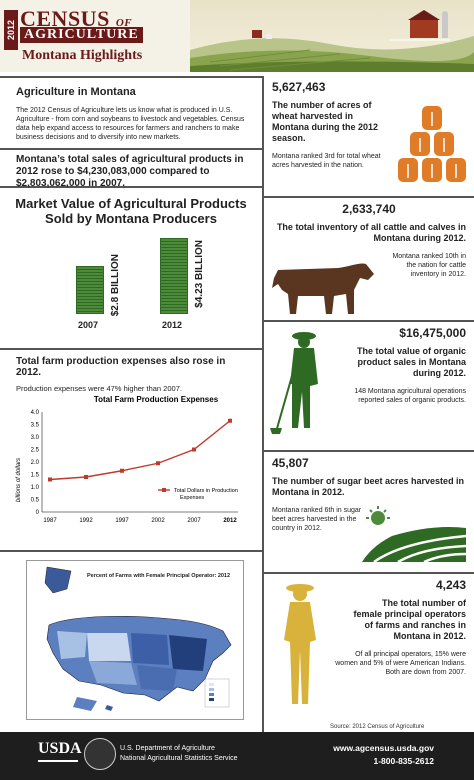 Image resolution: width=474 pixels, height=780 pixels. What do you see at coordinates (230, 521) in the screenshot?
I see `chart-x-tick-label: 2012` at bounding box center [230, 521].